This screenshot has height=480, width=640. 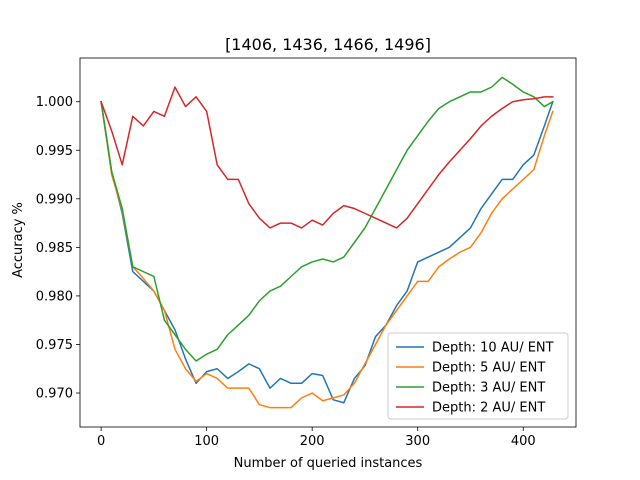 What do you see at coordinates (328, 463) in the screenshot?
I see `x-axis-label: Number of queried instances` at bounding box center [328, 463].